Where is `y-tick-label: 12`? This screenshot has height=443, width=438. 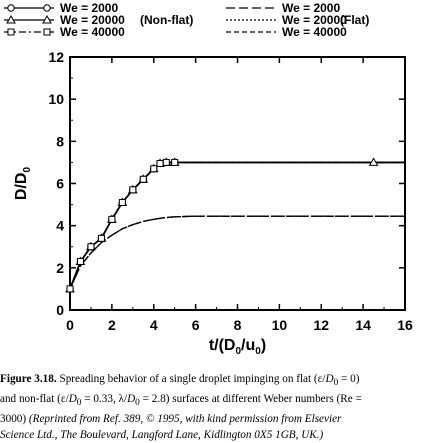
y-tick-label: 12 is located at coordinates (56, 57).